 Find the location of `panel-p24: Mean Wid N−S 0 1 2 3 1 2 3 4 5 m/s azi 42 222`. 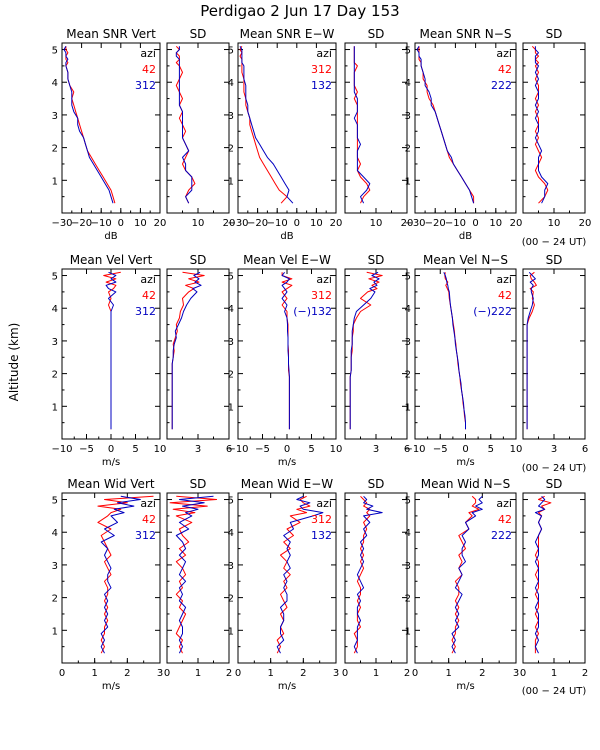

panel-p24: Mean Wid N−S 0 1 2 3 1 2 3 4 5 m/s azi 42 222 is located at coordinates (462, 584).